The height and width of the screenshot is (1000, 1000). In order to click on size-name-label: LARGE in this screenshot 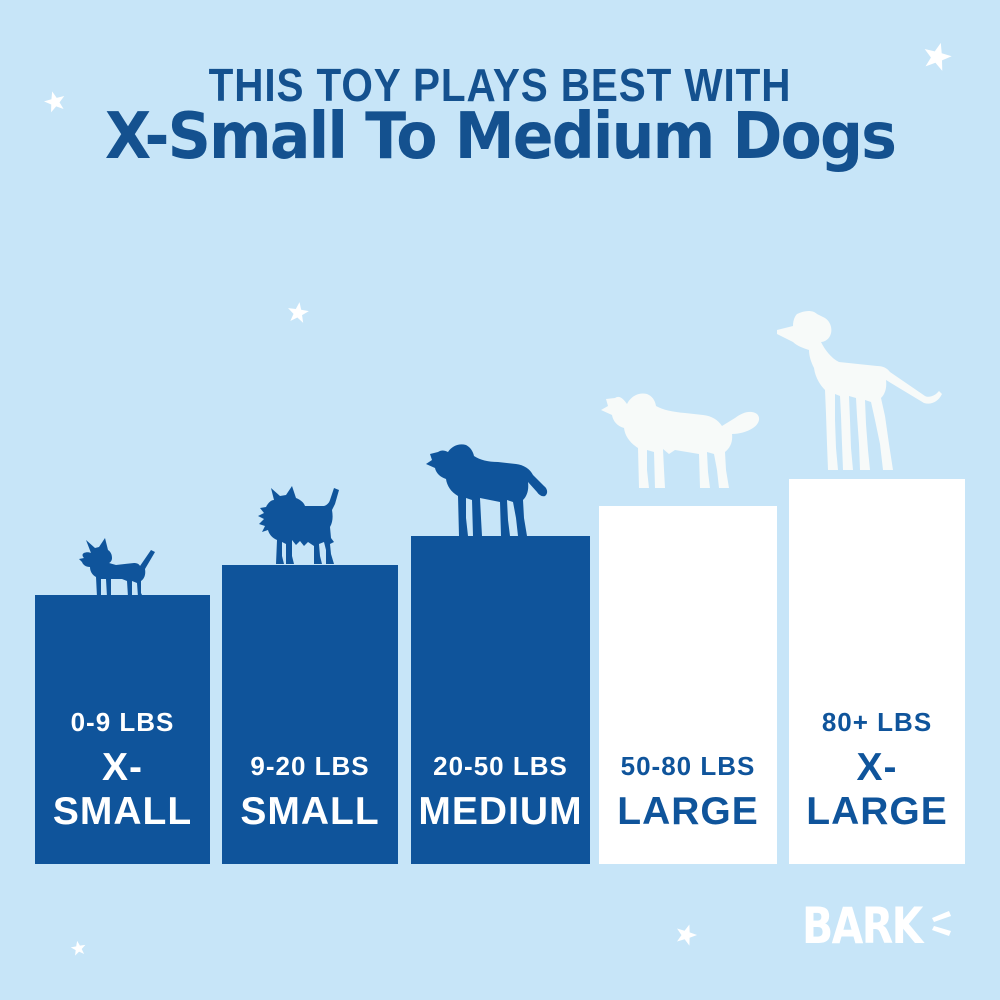, I will do `click(688, 811)`.